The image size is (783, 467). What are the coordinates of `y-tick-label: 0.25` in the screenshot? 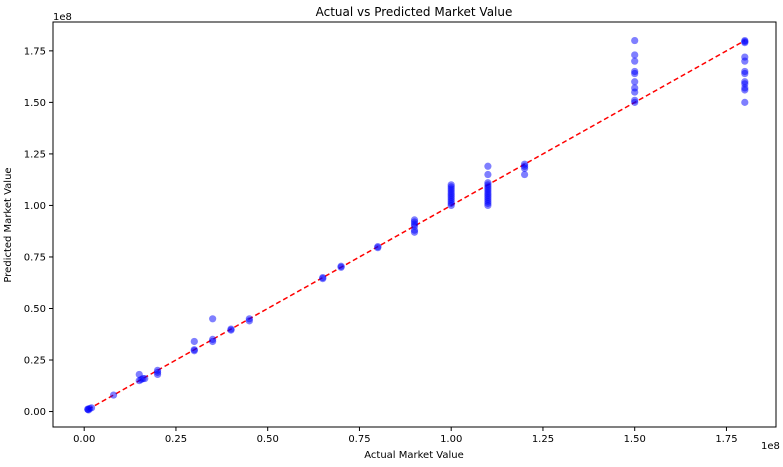 It's located at (35, 361).